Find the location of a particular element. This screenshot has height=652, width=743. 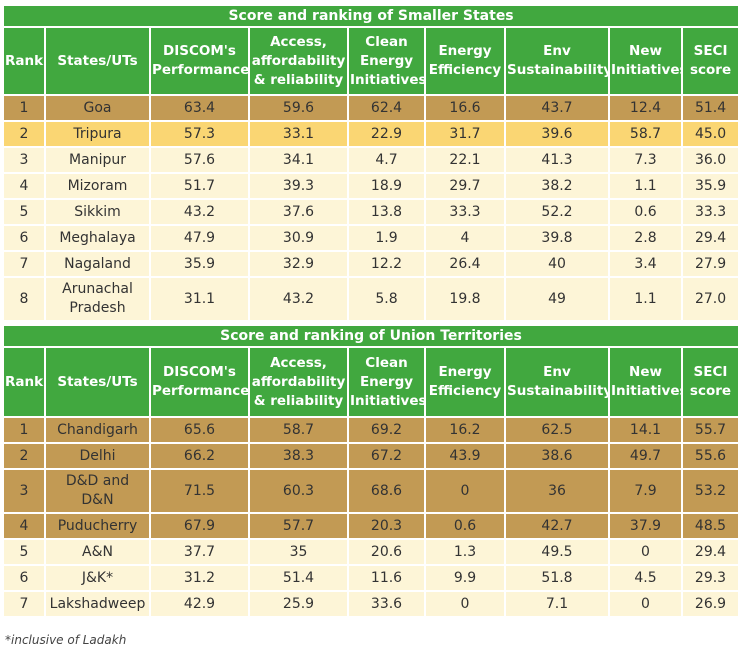

energy-efficiency-cell: 33.3 is located at coordinates (465, 212).